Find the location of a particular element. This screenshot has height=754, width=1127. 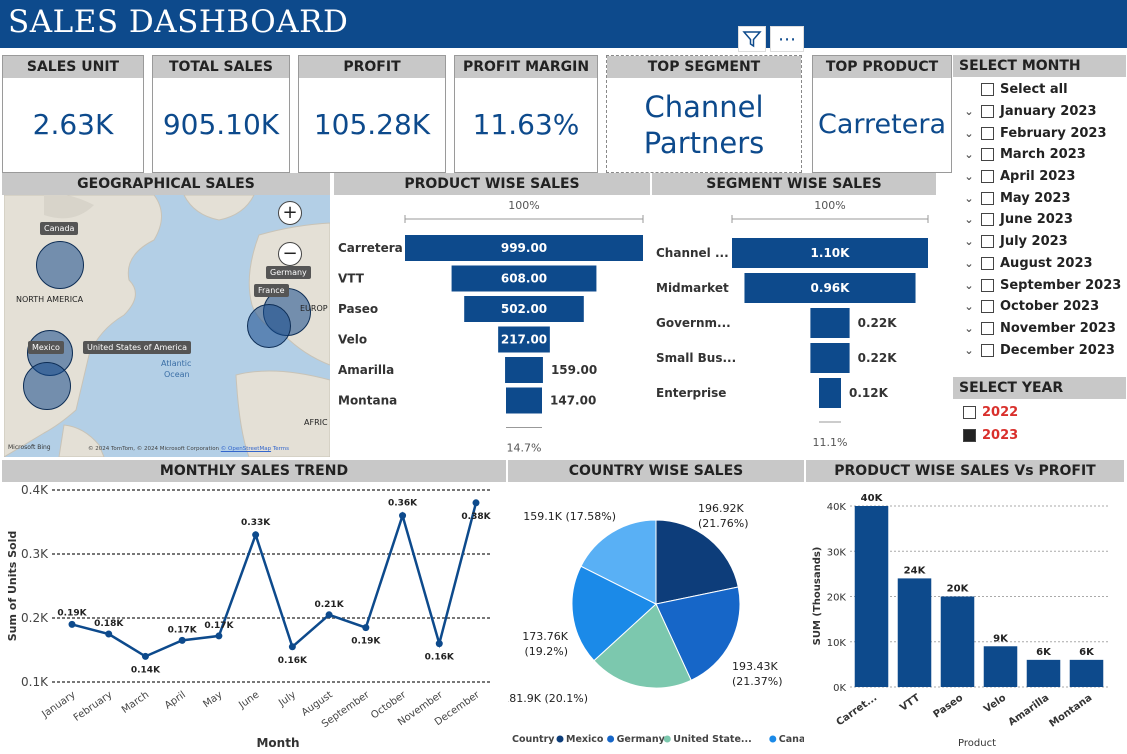

month-item: ⌄ November 2023 is located at coordinates (1039, 329).